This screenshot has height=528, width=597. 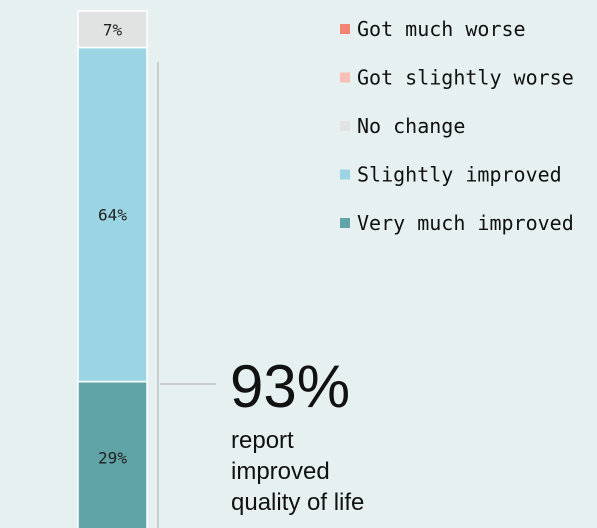 I want to click on legend-label: Got slightly worse, so click(x=465, y=78).